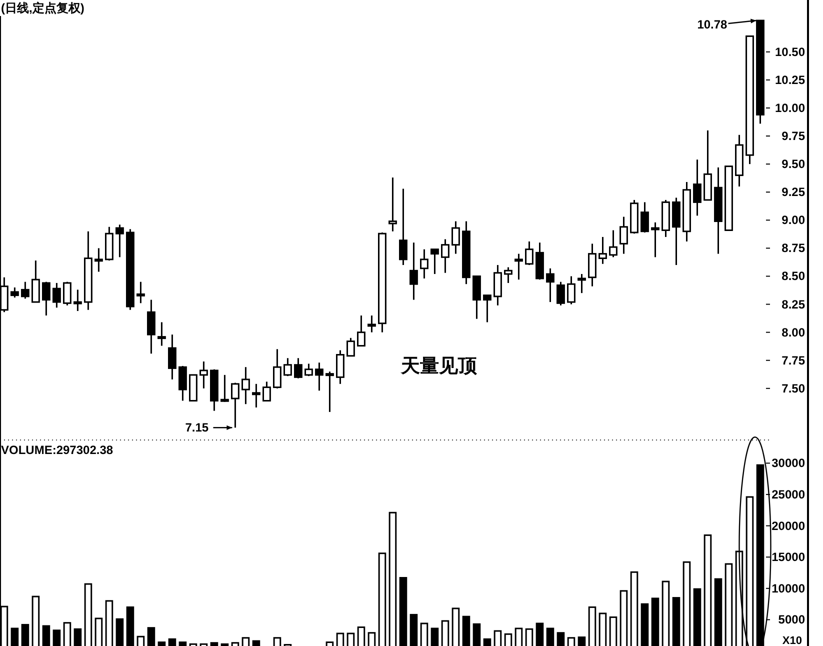 This screenshot has width=823, height=646. Describe the element at coordinates (789, 525) in the screenshot. I see `y-tick-label: 20000` at that location.